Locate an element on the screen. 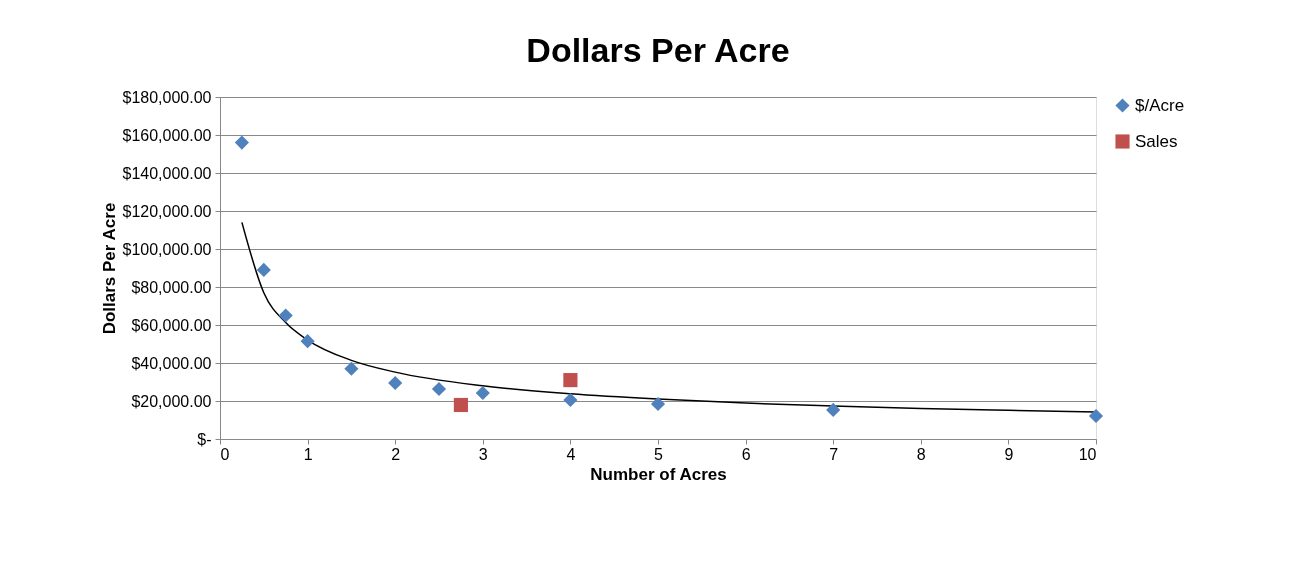  y-tick-label: $20,000.00 is located at coordinates (171, 401).